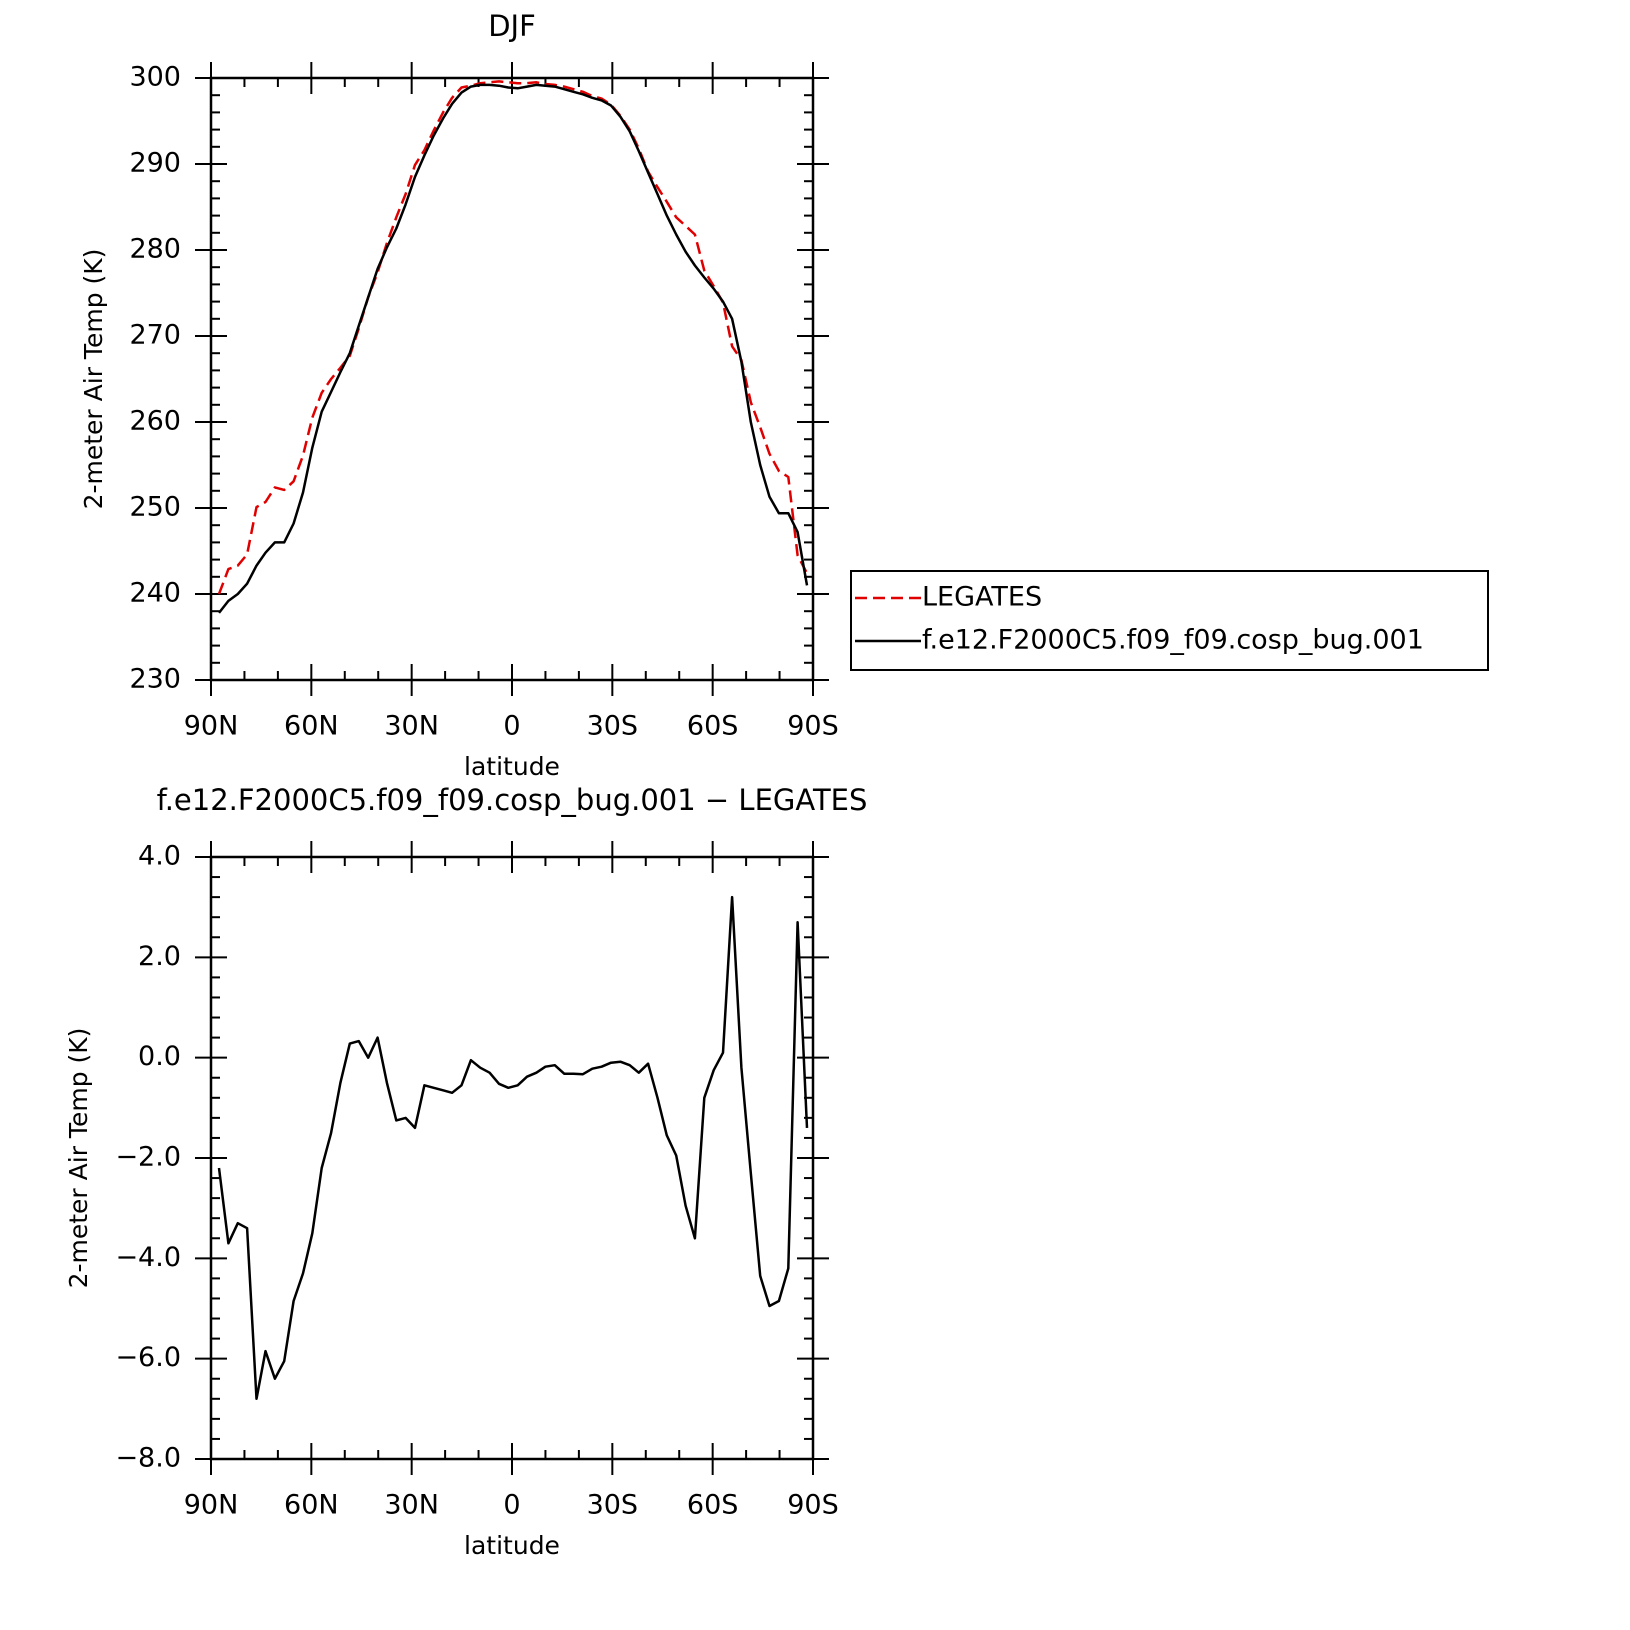 The image size is (1630, 1630). What do you see at coordinates (155, 335) in the screenshot?
I see `y-tick-label: 270` at bounding box center [155, 335].